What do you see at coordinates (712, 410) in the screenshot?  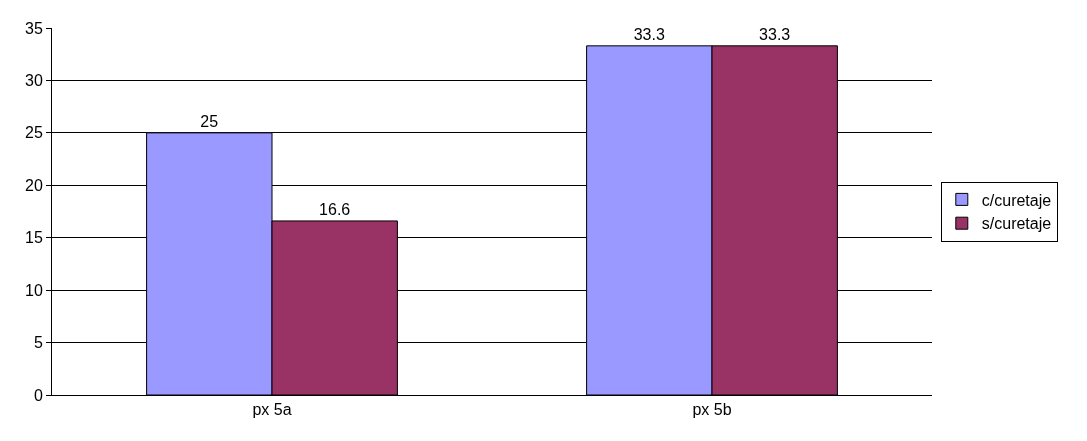 I see `x-tick-label: px 5b` at bounding box center [712, 410].